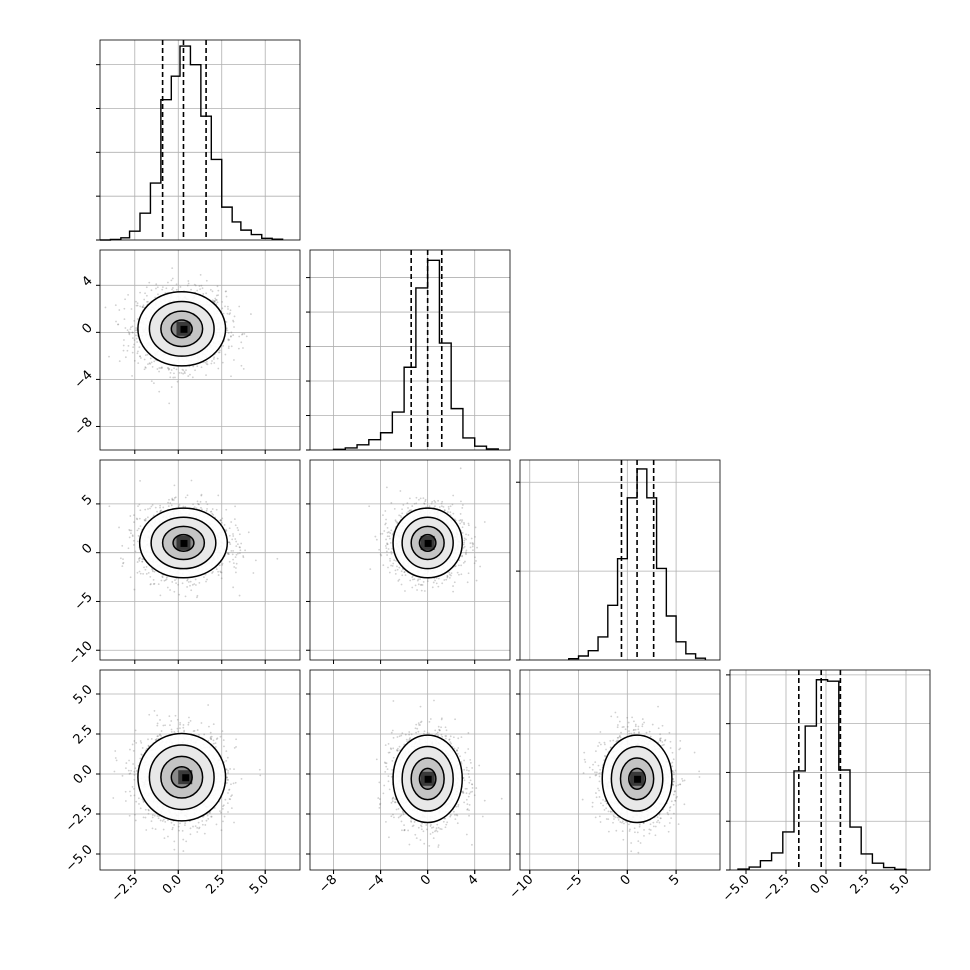 Image resolution: width=970 pixels, height=970 pixels. I want to click on panel-frame, so click(410, 350).